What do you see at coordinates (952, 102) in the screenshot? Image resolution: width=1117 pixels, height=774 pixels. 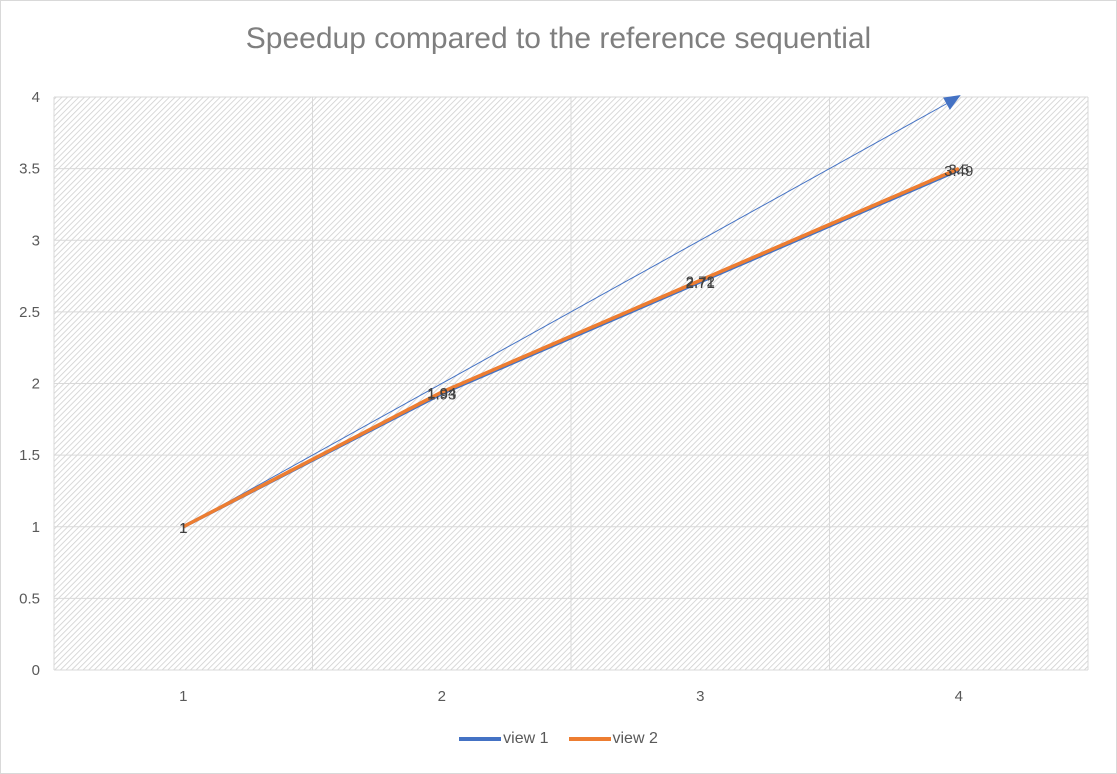 I see `reference-arrowhead` at bounding box center [952, 102].